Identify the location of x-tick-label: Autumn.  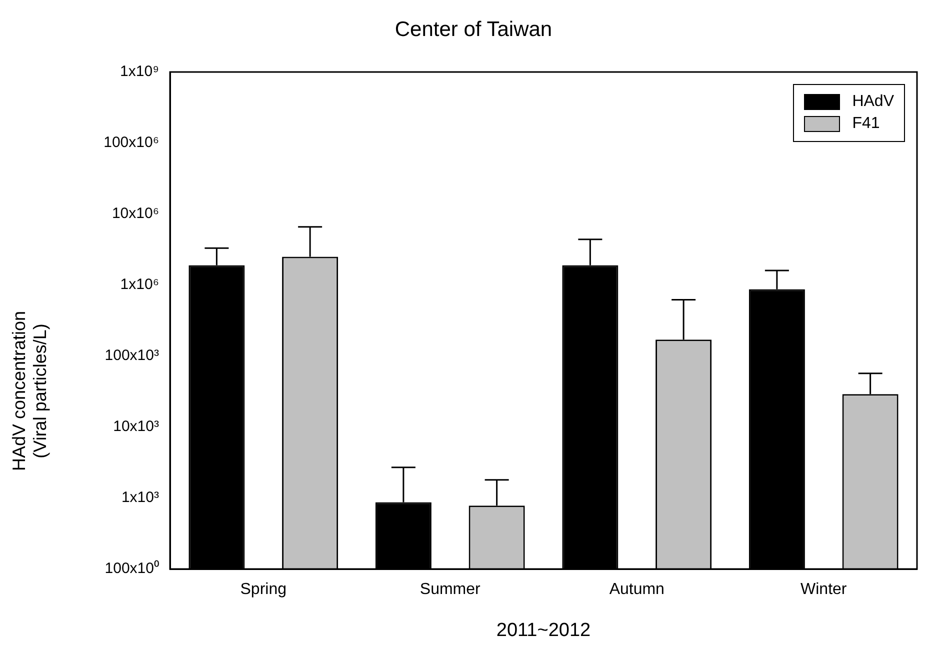
(636, 589).